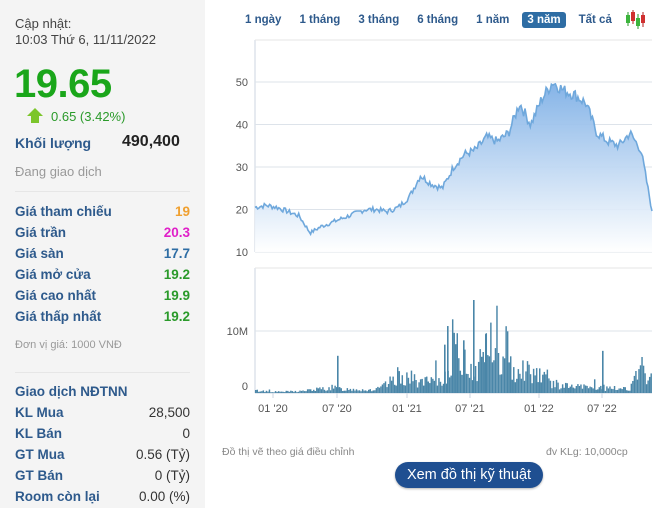 This screenshot has height=508, width=656. Describe the element at coordinates (102, 295) in the screenshot. I see `stat-high-price: Giá cao nhất 19.9` at that location.